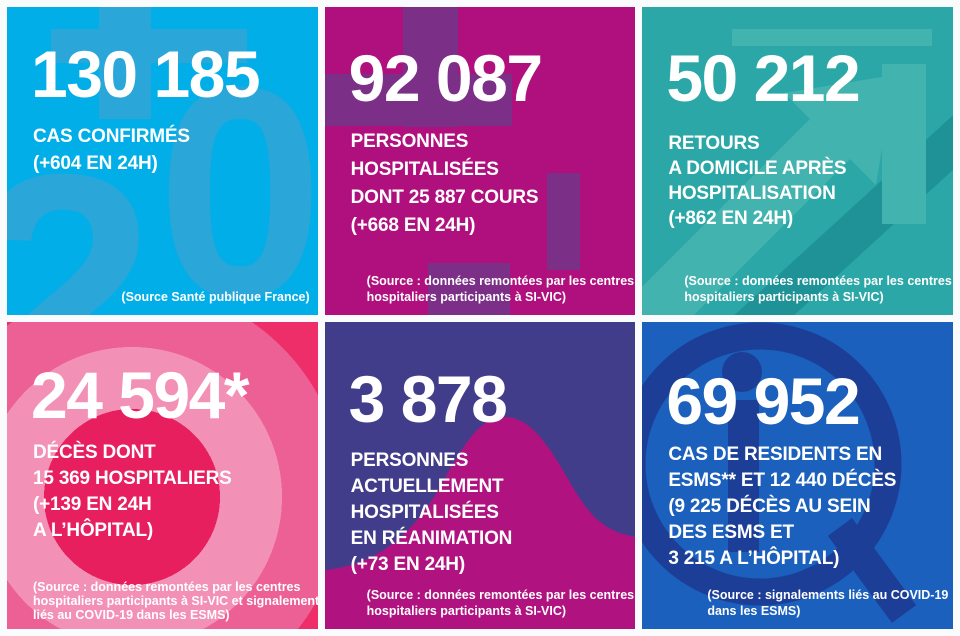  Describe the element at coordinates (111, 136) in the screenshot. I see `stat-label-line: CAS CONFIRMÉS` at that location.